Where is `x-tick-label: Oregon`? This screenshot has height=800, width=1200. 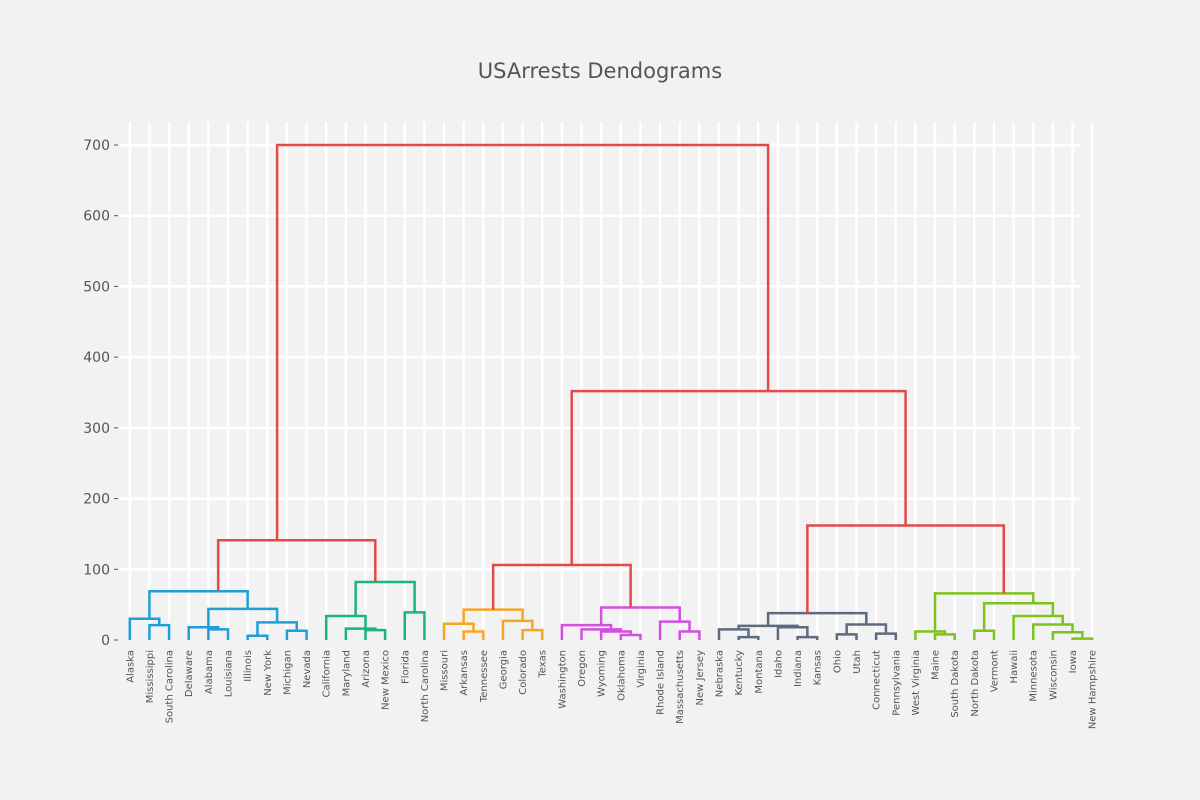 x-tick-label: Oregon is located at coordinates (582, 668).